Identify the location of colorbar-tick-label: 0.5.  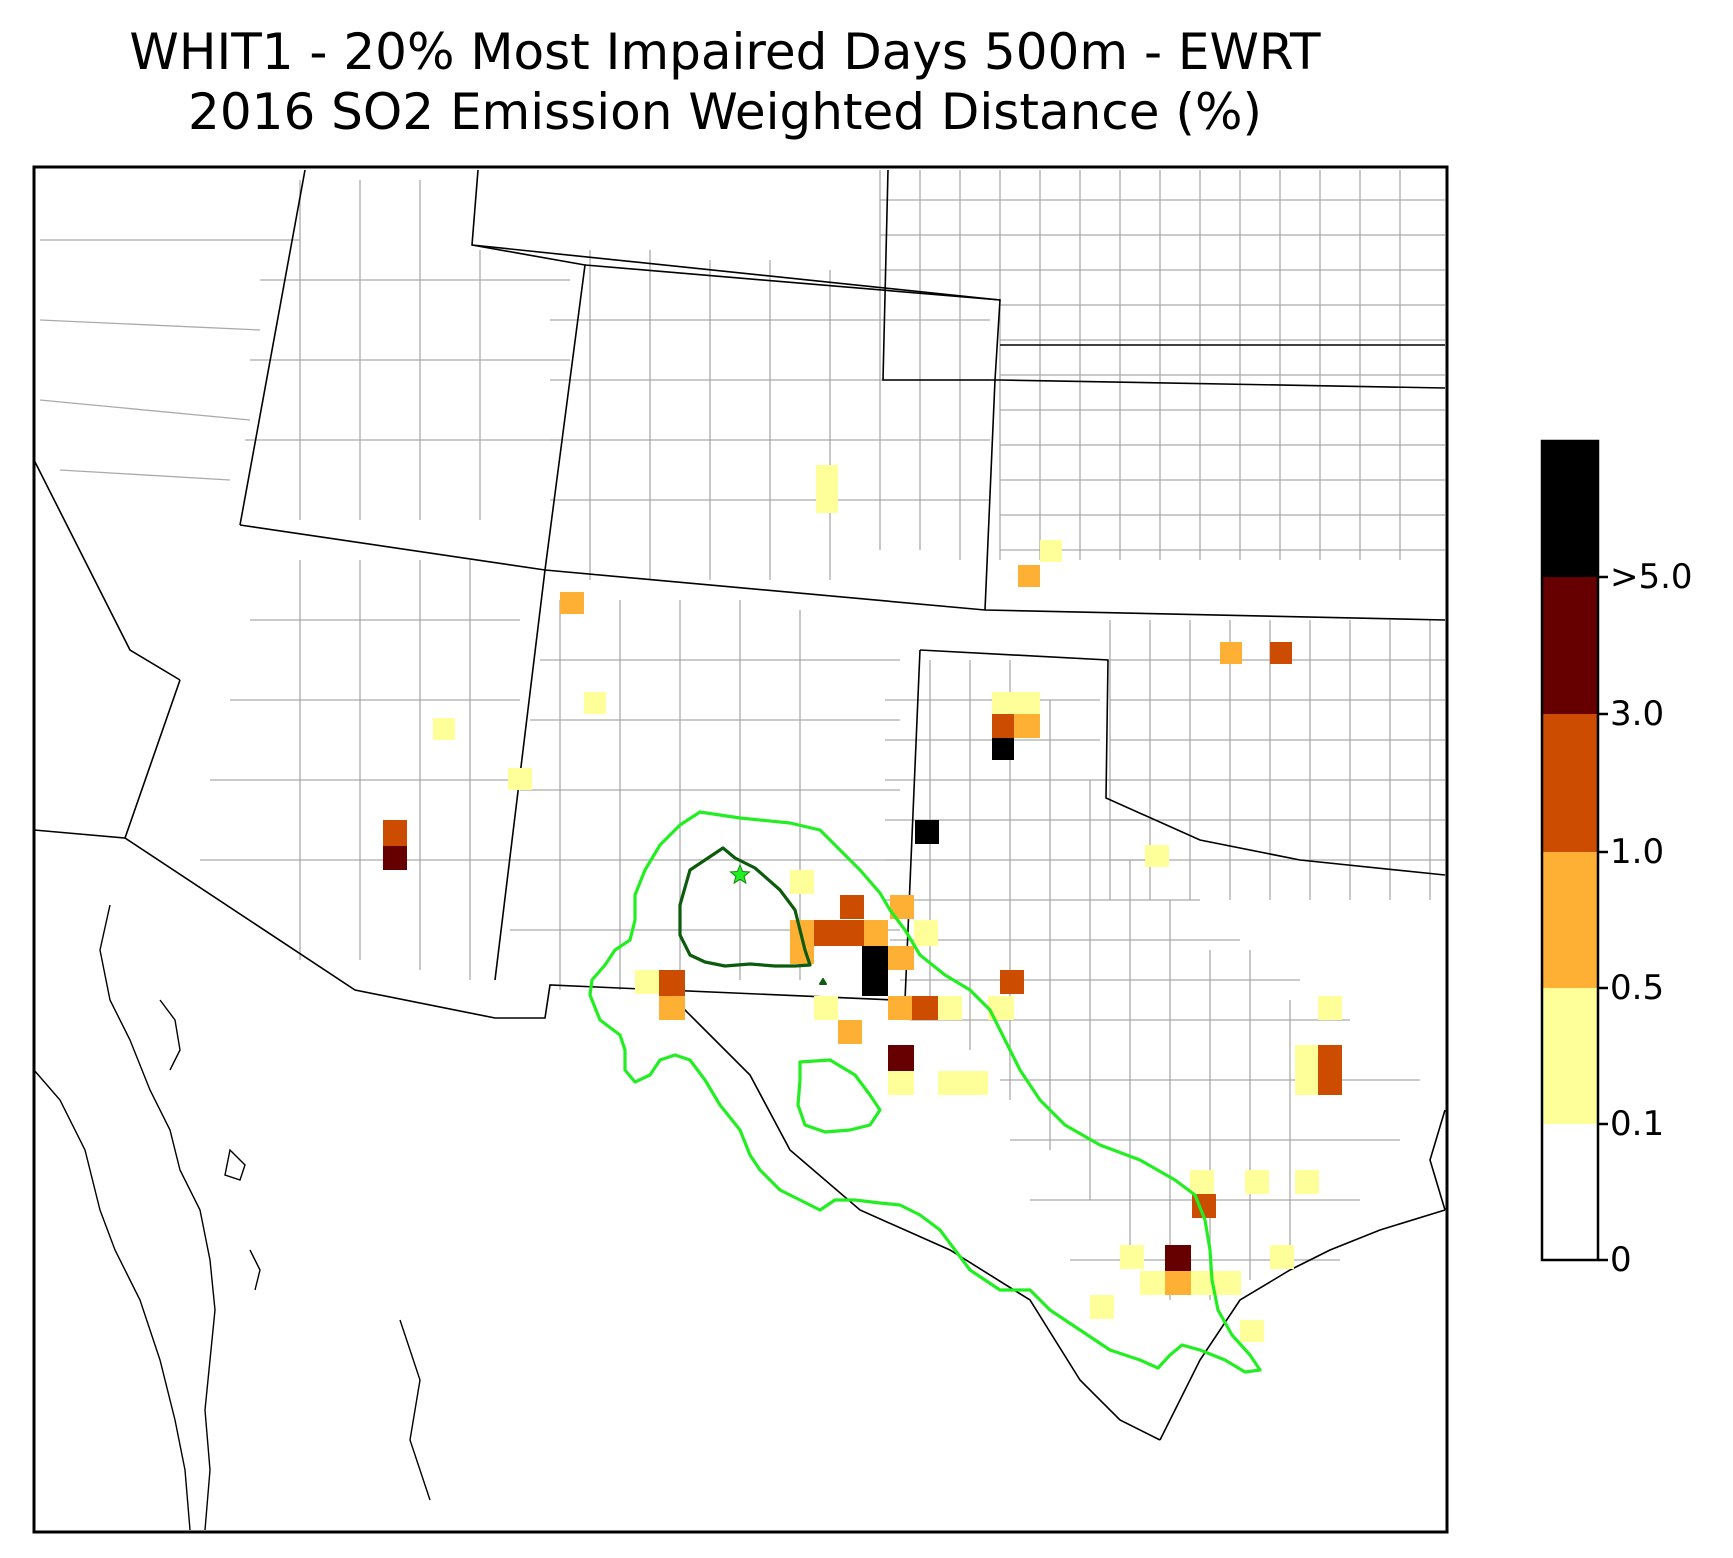
(1637, 988).